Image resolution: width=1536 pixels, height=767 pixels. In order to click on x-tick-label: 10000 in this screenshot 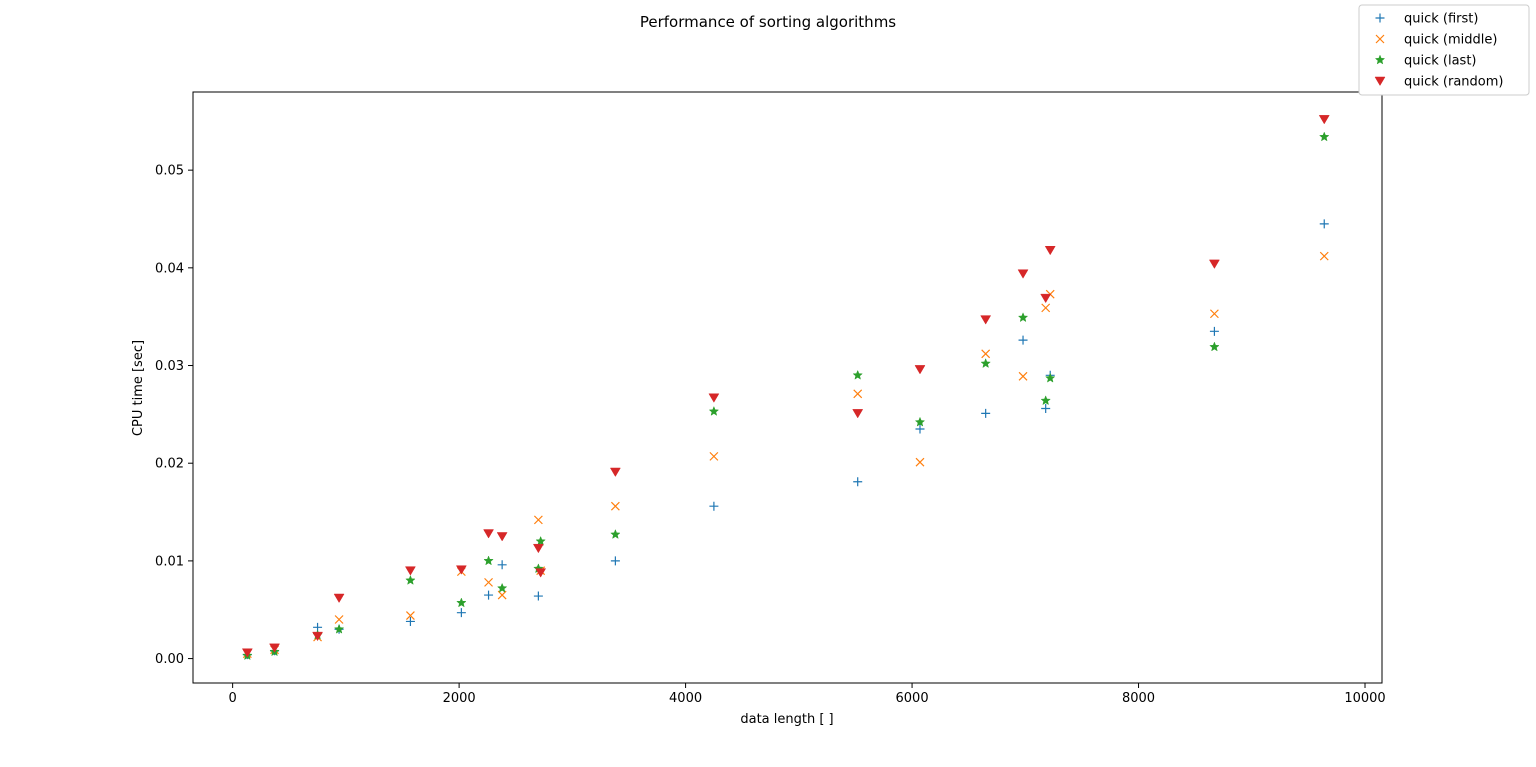, I will do `click(1364, 698)`.